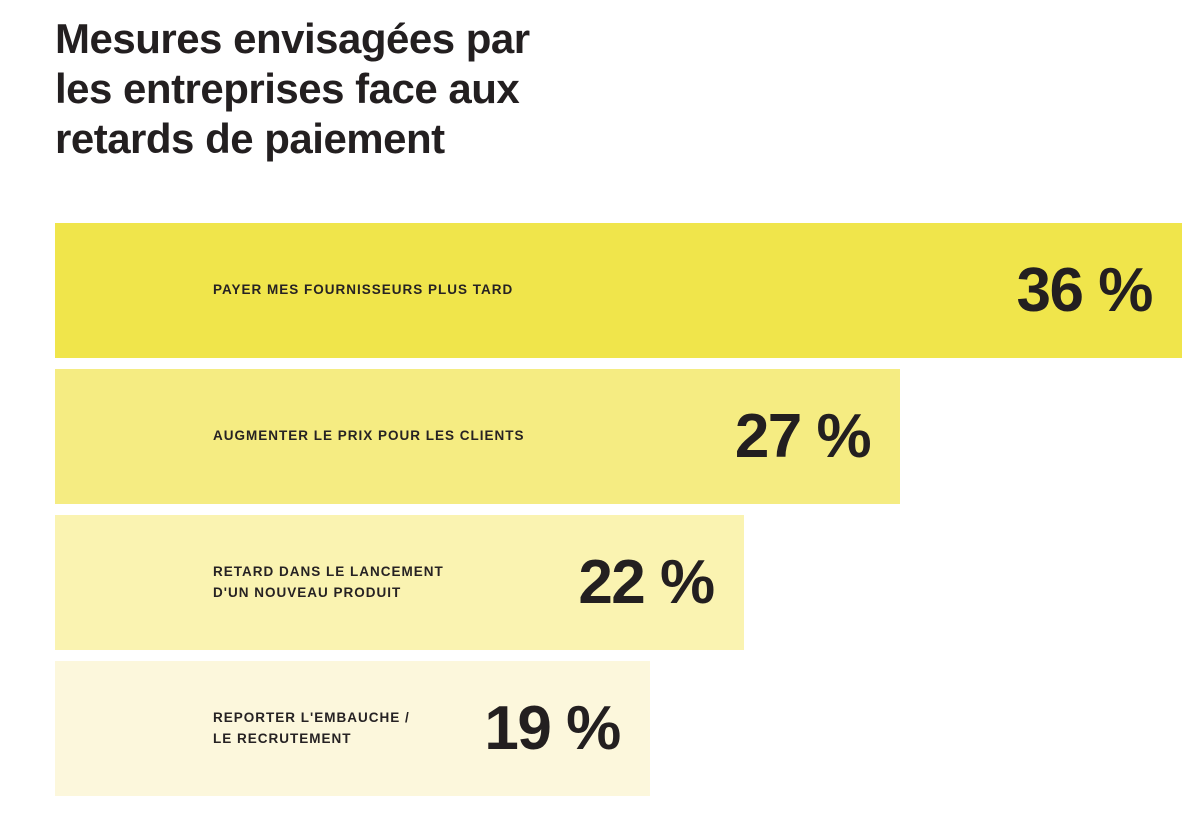 The image size is (1200, 814). What do you see at coordinates (363, 290) in the screenshot?
I see `bar-label: PAYER MES FOURNISSEURS PLUS TARD` at bounding box center [363, 290].